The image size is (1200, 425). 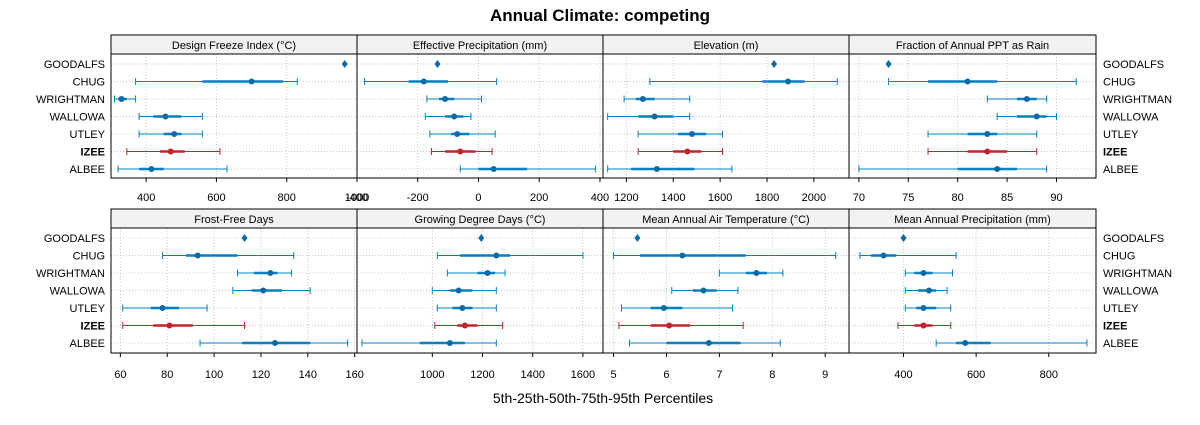 I want to click on site-label-left: GOODALFS, so click(x=74, y=65).